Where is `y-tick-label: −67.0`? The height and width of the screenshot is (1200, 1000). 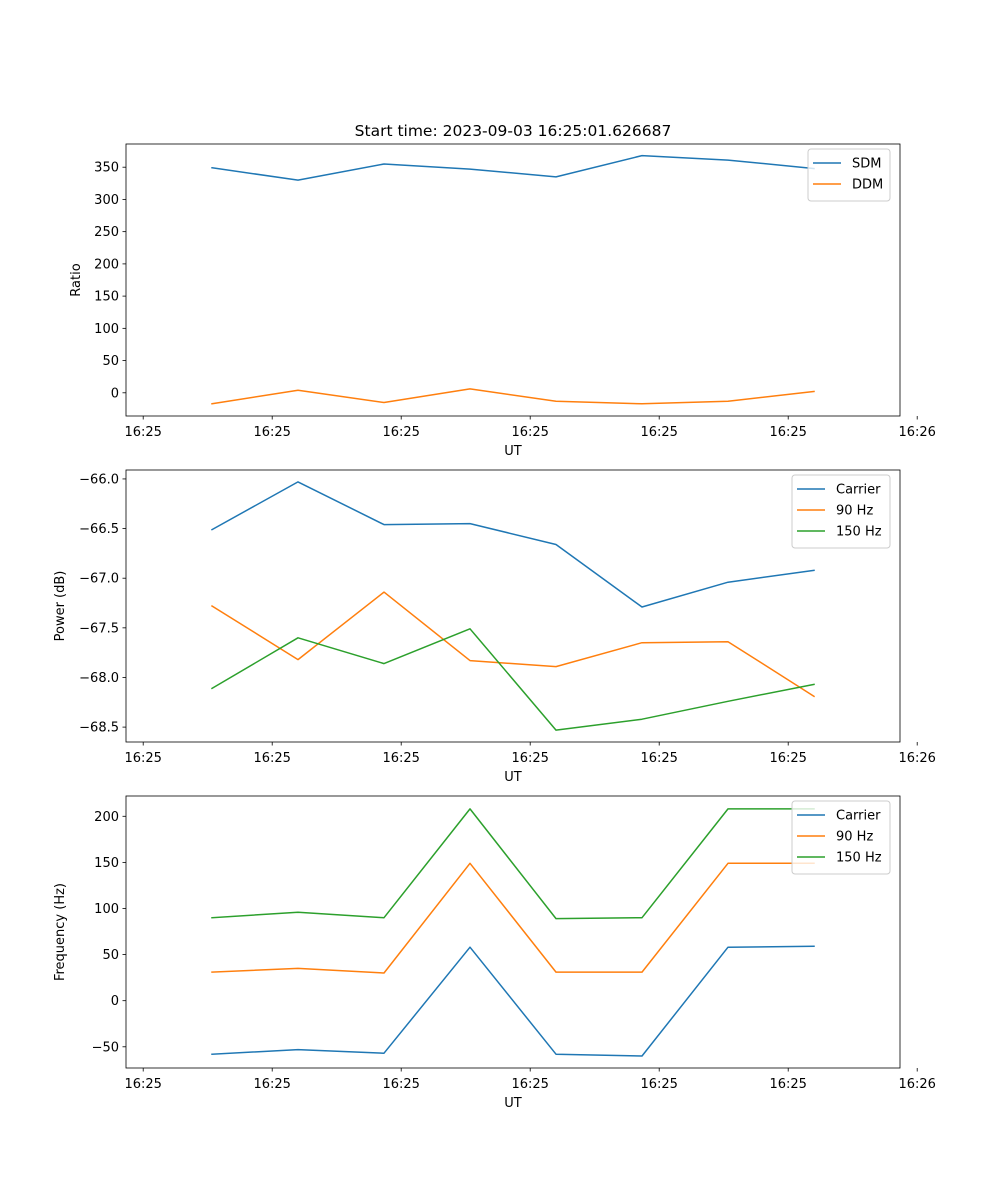 y-tick-label: −67.0 is located at coordinates (99, 579).